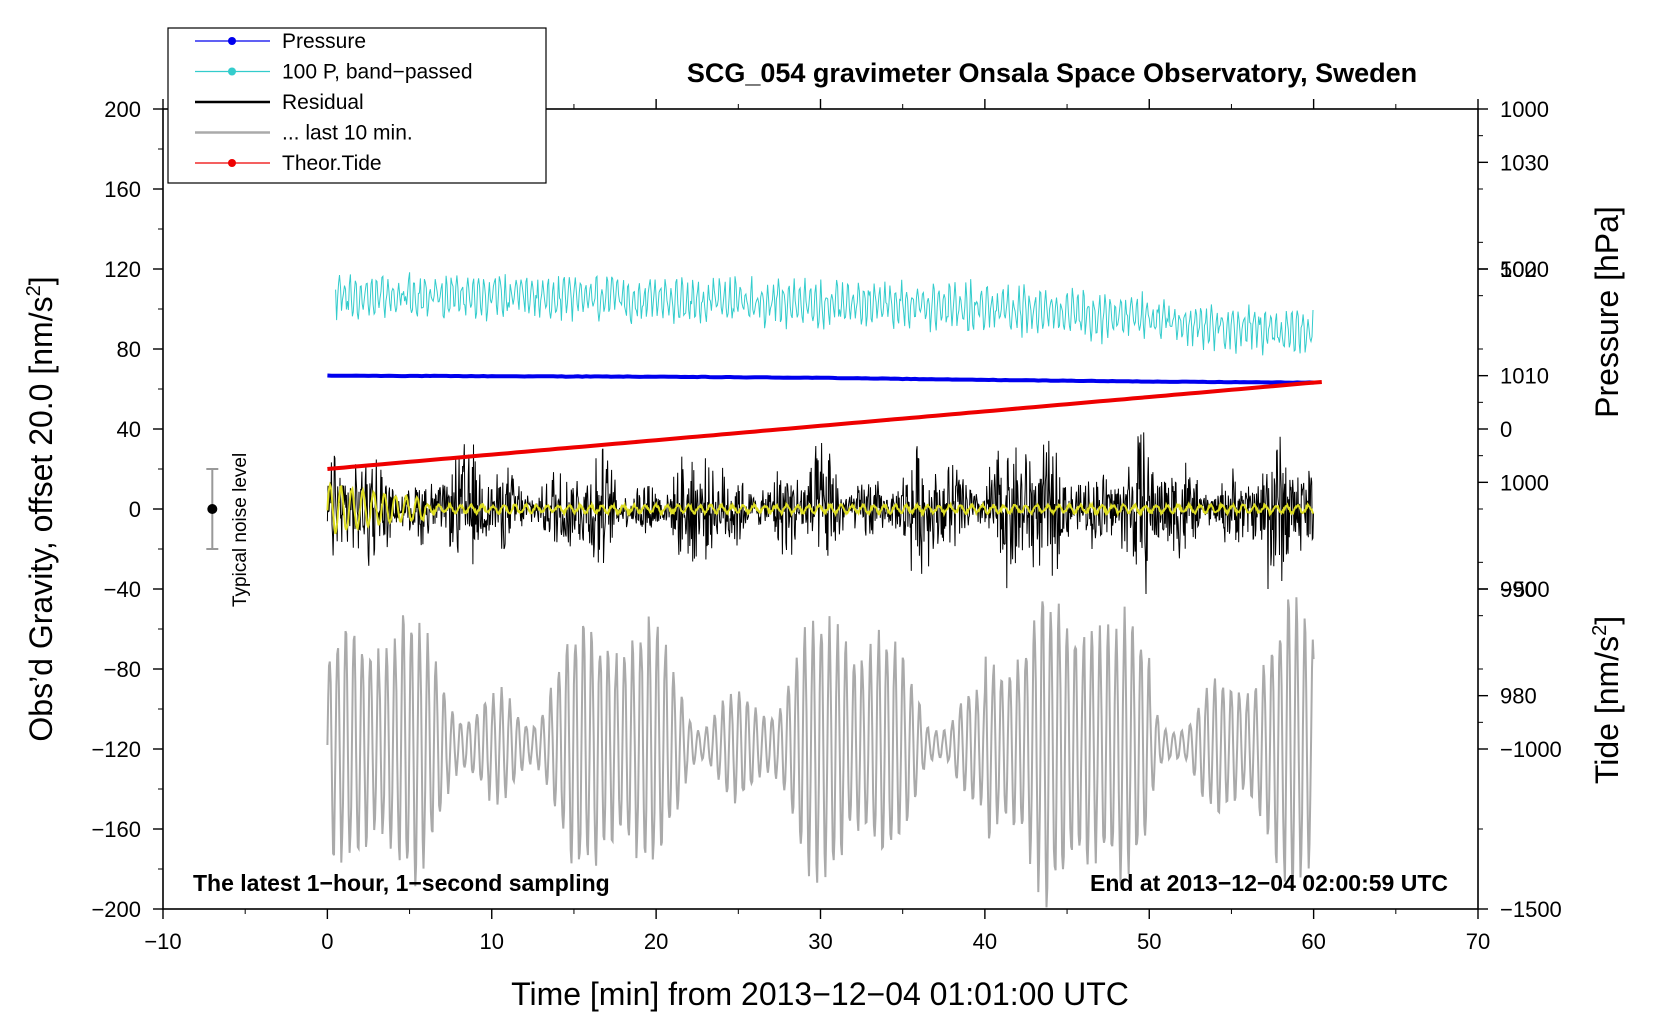 The height and width of the screenshot is (1020, 1660). What do you see at coordinates (1607, 700) in the screenshot?
I see `tide-axis-title: Tide [nm/s2]` at bounding box center [1607, 700].